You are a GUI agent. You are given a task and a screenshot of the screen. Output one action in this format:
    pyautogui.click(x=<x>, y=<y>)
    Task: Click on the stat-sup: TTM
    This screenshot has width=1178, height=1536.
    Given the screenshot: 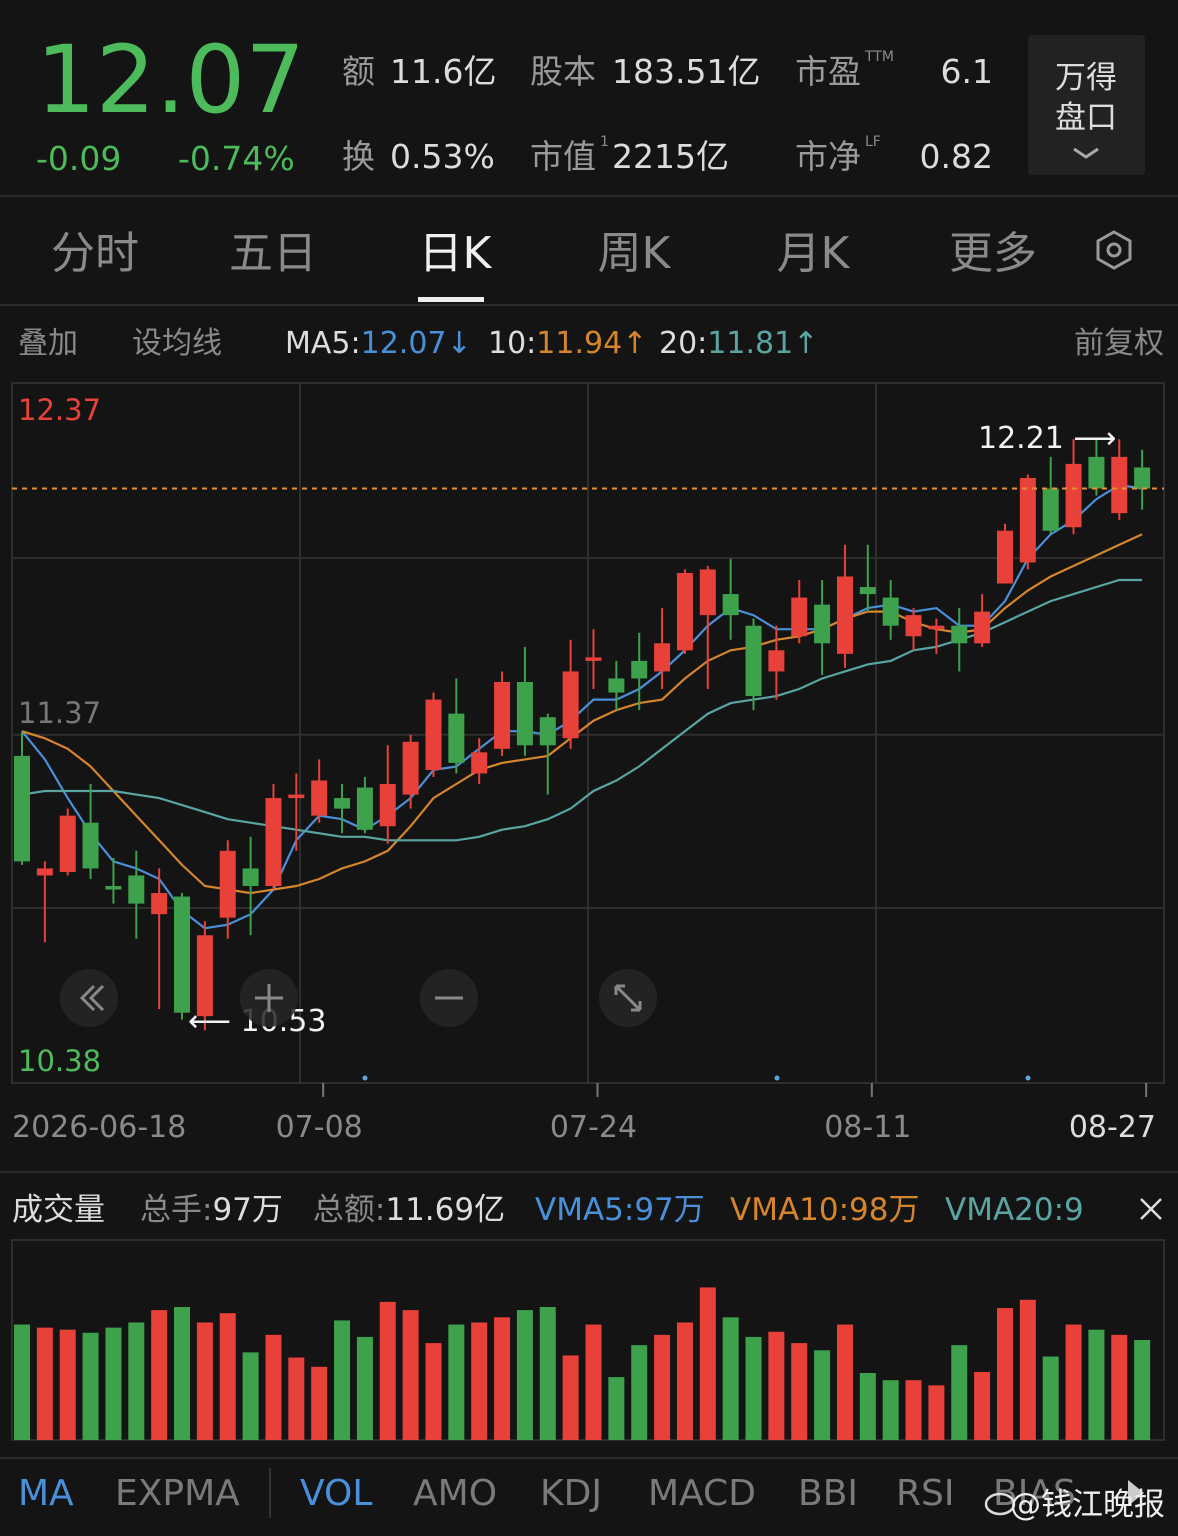 What is the action you would take?
    pyautogui.click(x=879, y=57)
    